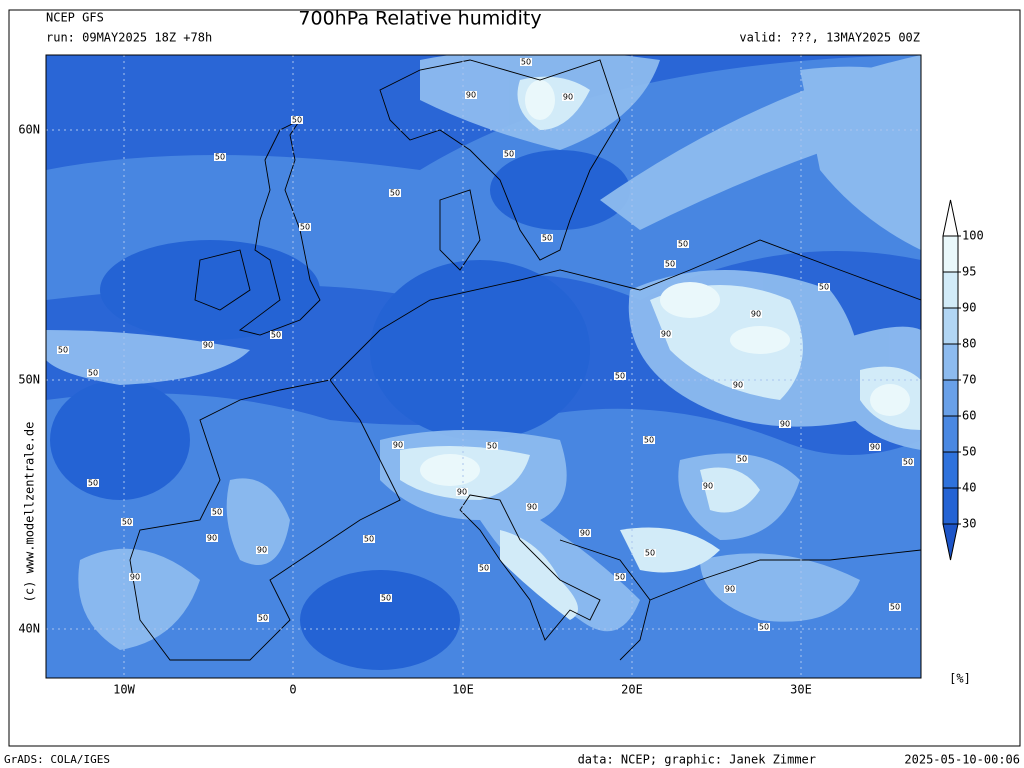  What do you see at coordinates (960, 679) in the screenshot?
I see `colorbar-unit: [%]` at bounding box center [960, 679].